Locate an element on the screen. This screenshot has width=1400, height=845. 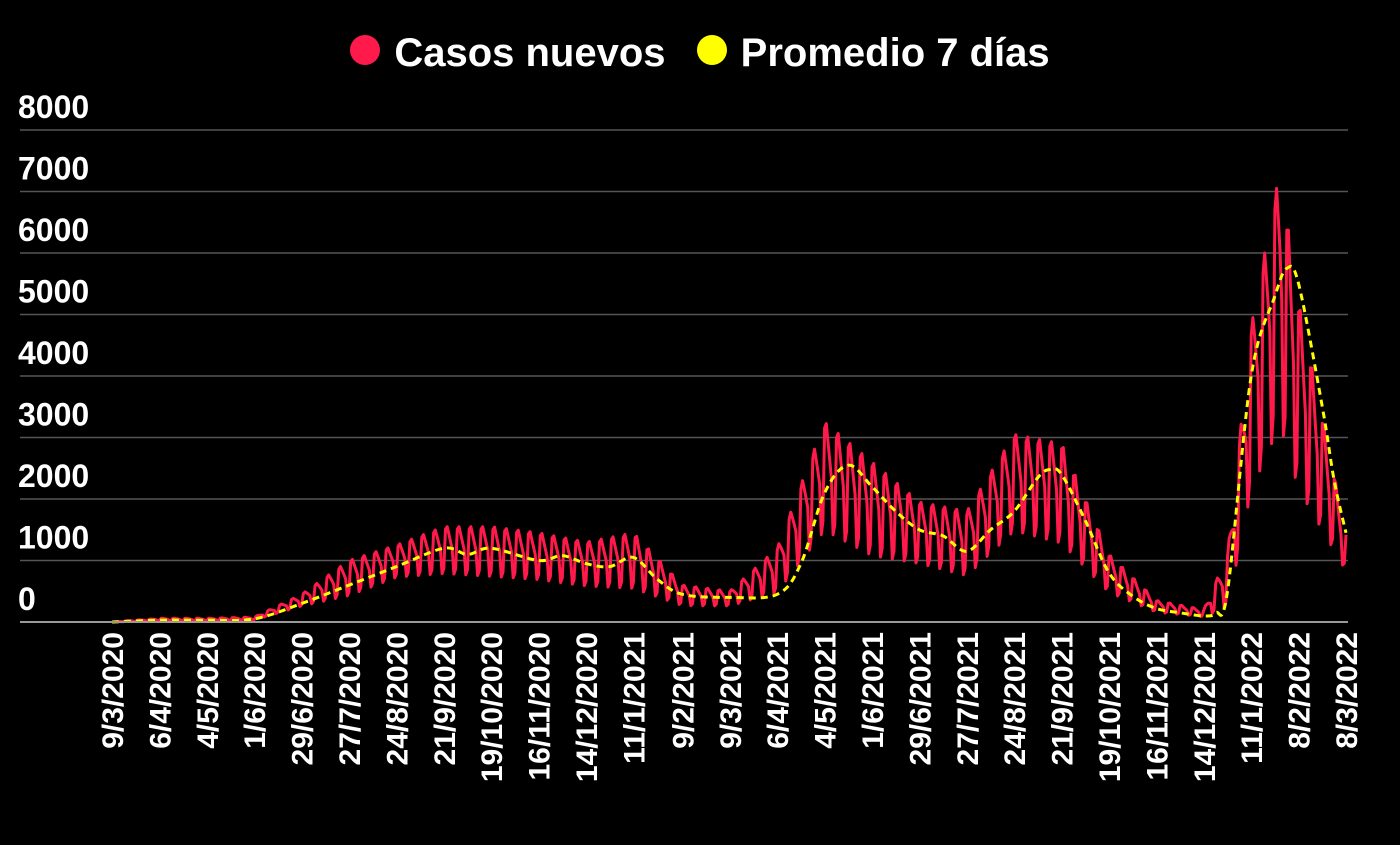
x-tick-label-21: 19/10/2021 is located at coordinates (1110, 707).